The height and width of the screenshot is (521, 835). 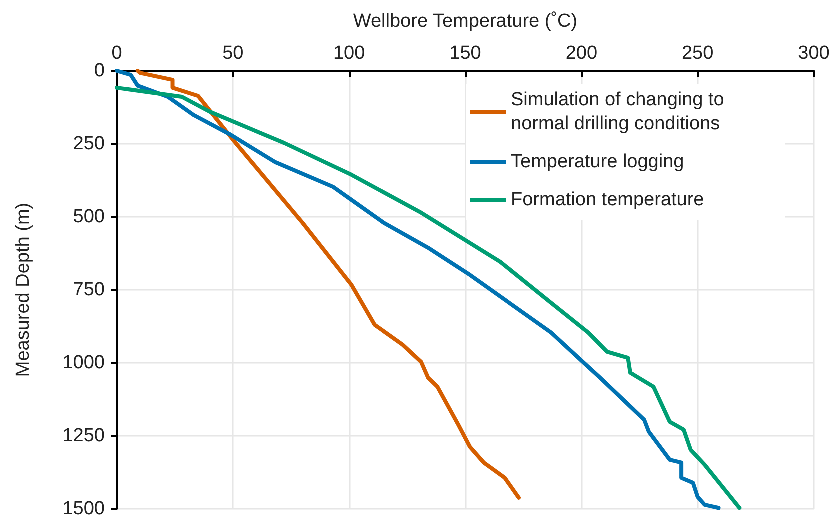 What do you see at coordinates (597, 162) in the screenshot?
I see `legend-label: Temperature logging` at bounding box center [597, 162].